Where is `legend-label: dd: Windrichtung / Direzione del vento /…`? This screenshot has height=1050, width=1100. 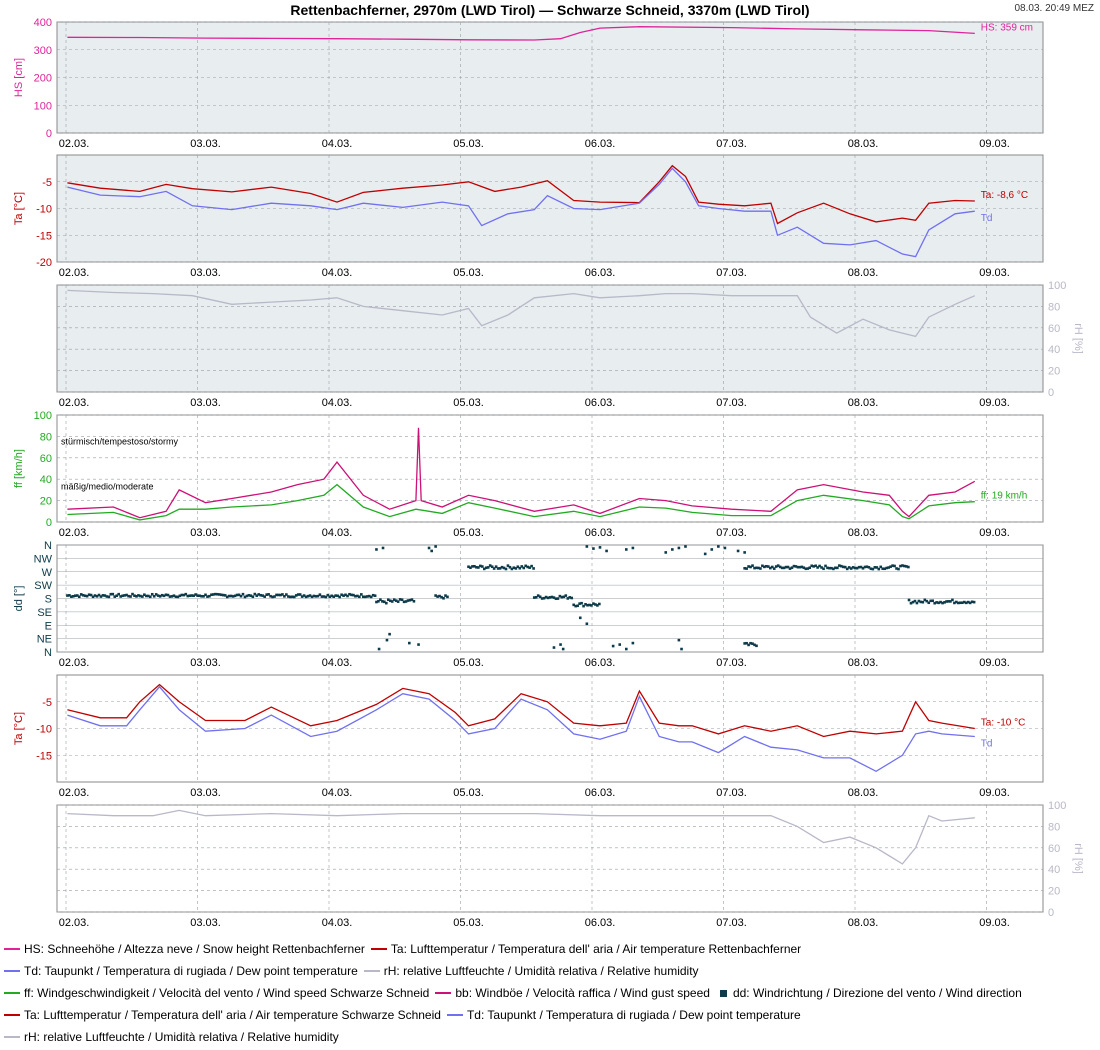
legend-label: dd: Windrichtung / Direzione del vento /… is located at coordinates (877, 993).